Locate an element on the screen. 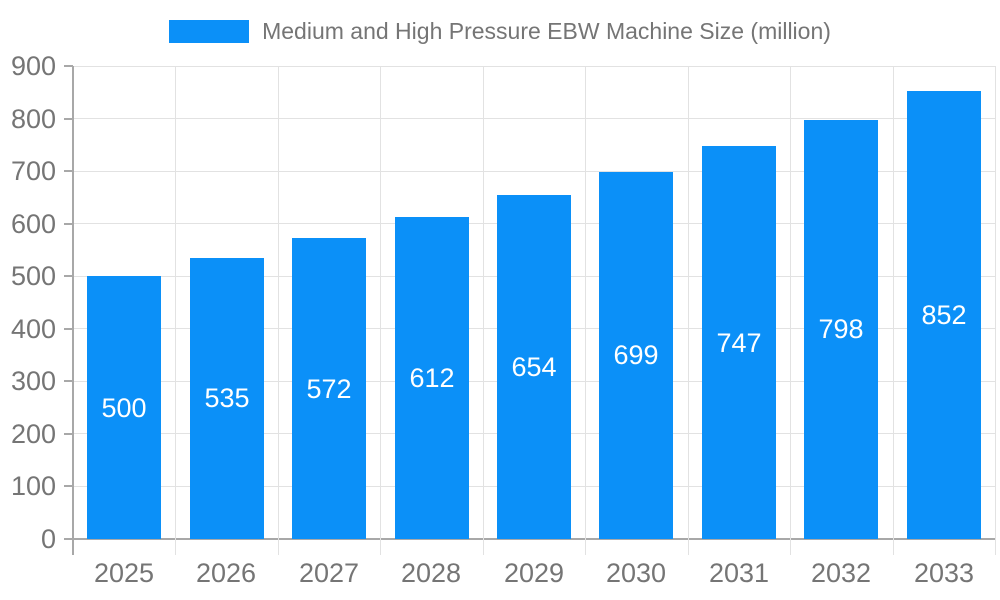 The width and height of the screenshot is (1000, 600). x-axis-line is located at coordinates (534, 539).